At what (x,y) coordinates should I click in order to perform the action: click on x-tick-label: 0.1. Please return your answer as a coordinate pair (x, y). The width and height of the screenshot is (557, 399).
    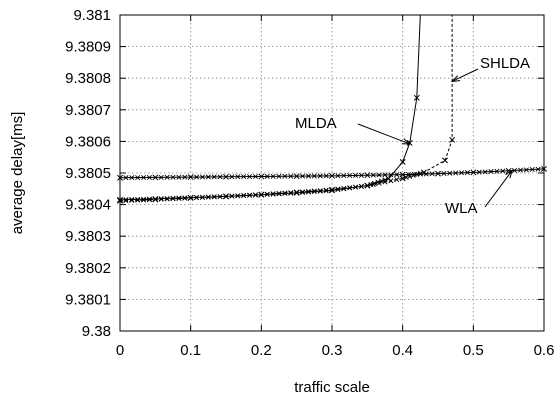
    Looking at the image, I should click on (190, 350).